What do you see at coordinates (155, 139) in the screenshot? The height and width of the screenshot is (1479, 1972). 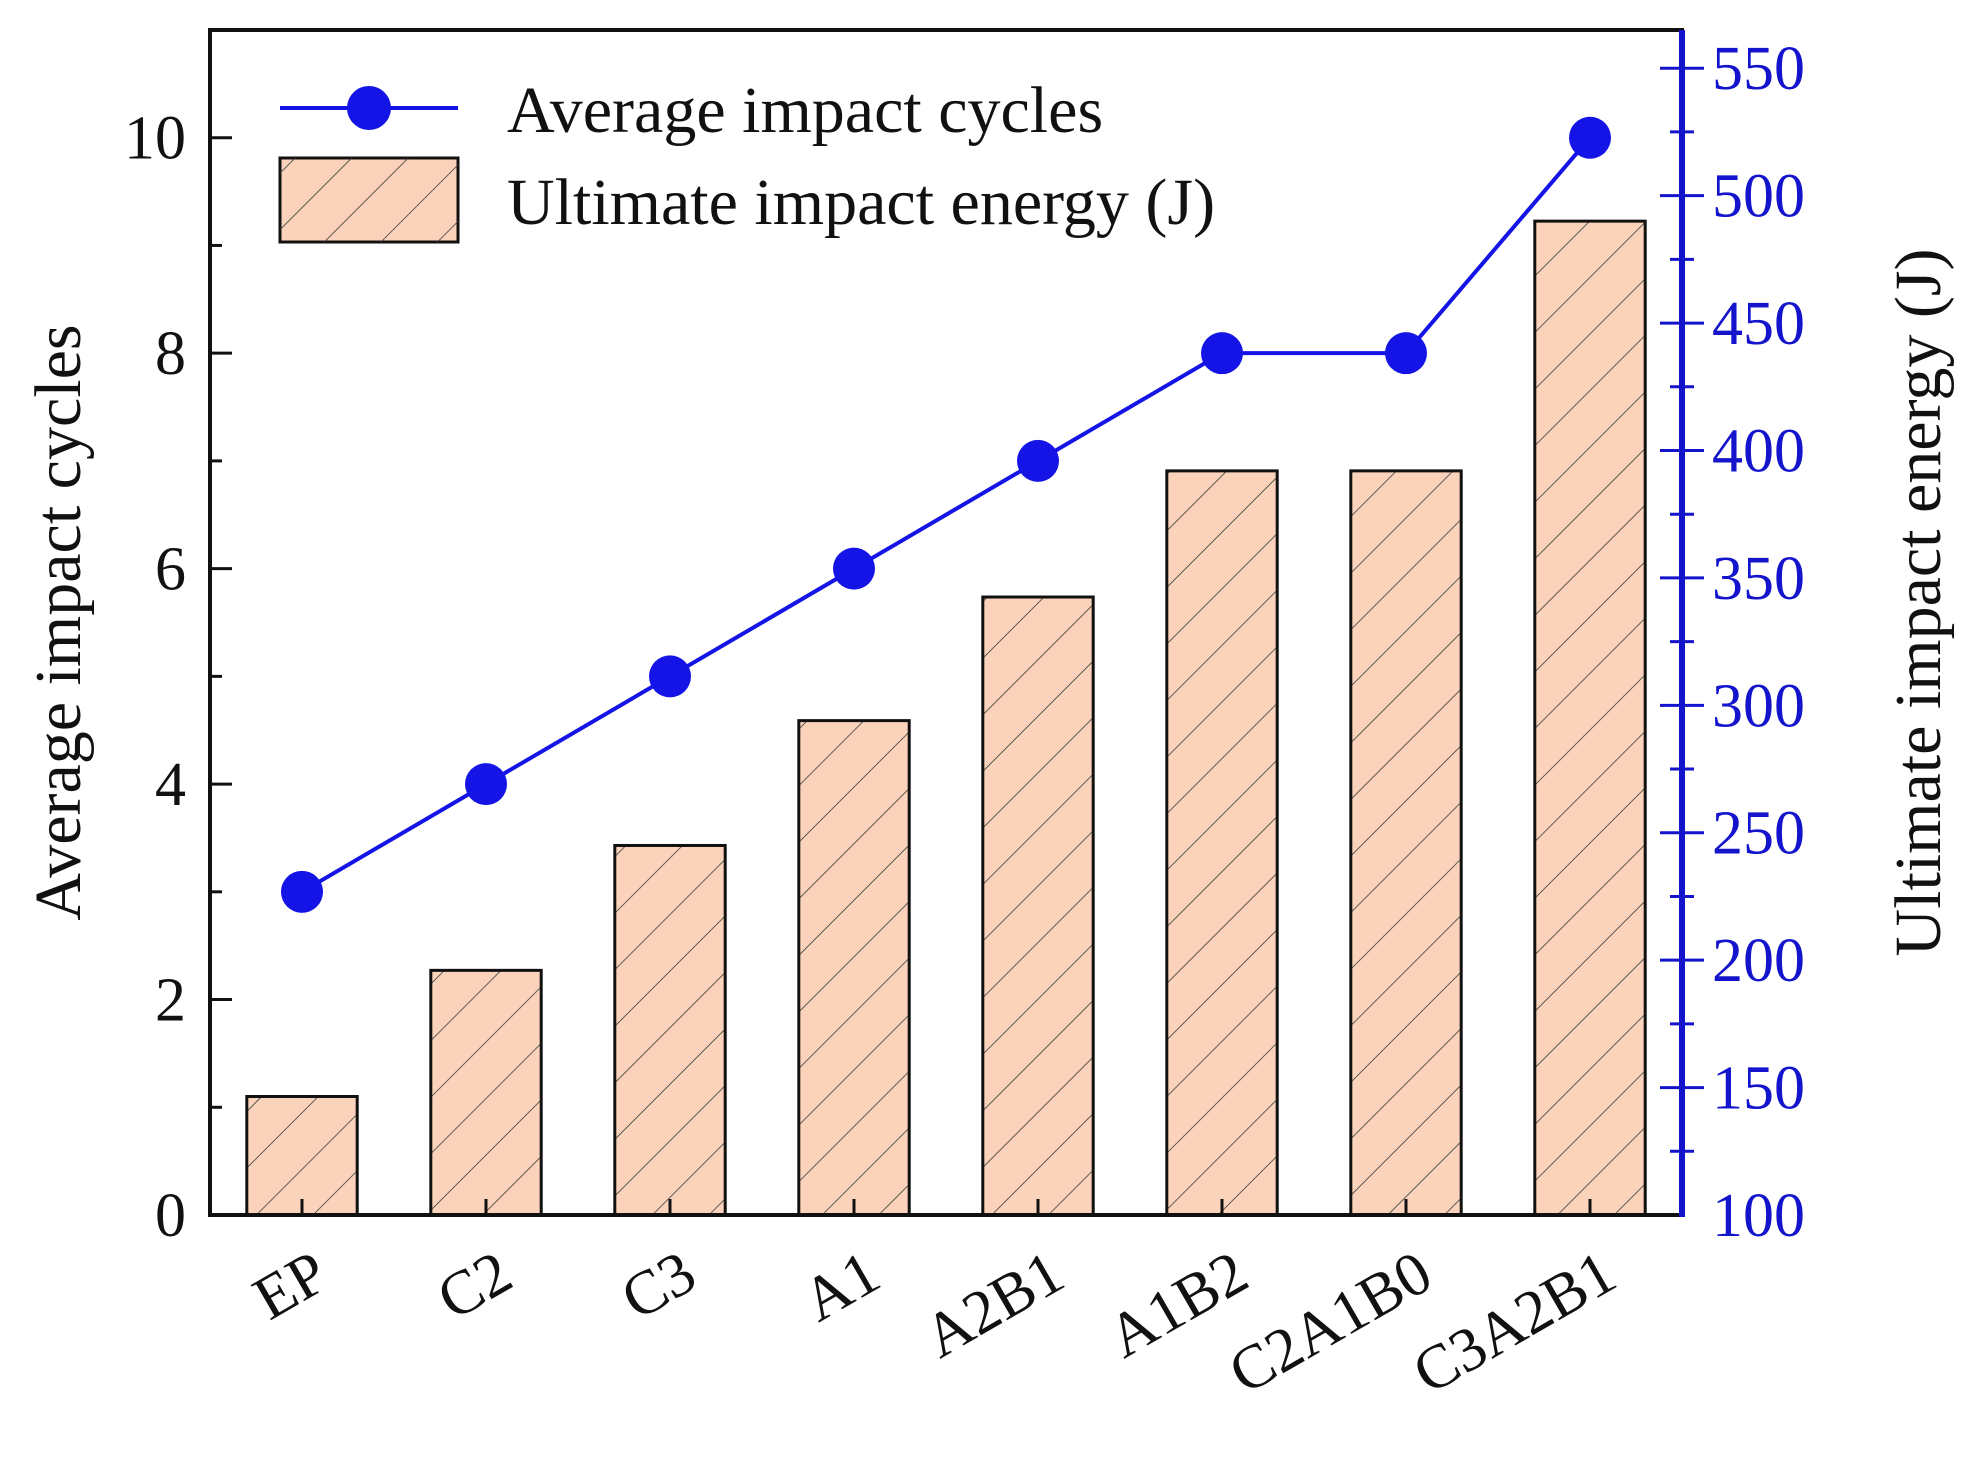 I see `left-tick-label: 10` at bounding box center [155, 139].